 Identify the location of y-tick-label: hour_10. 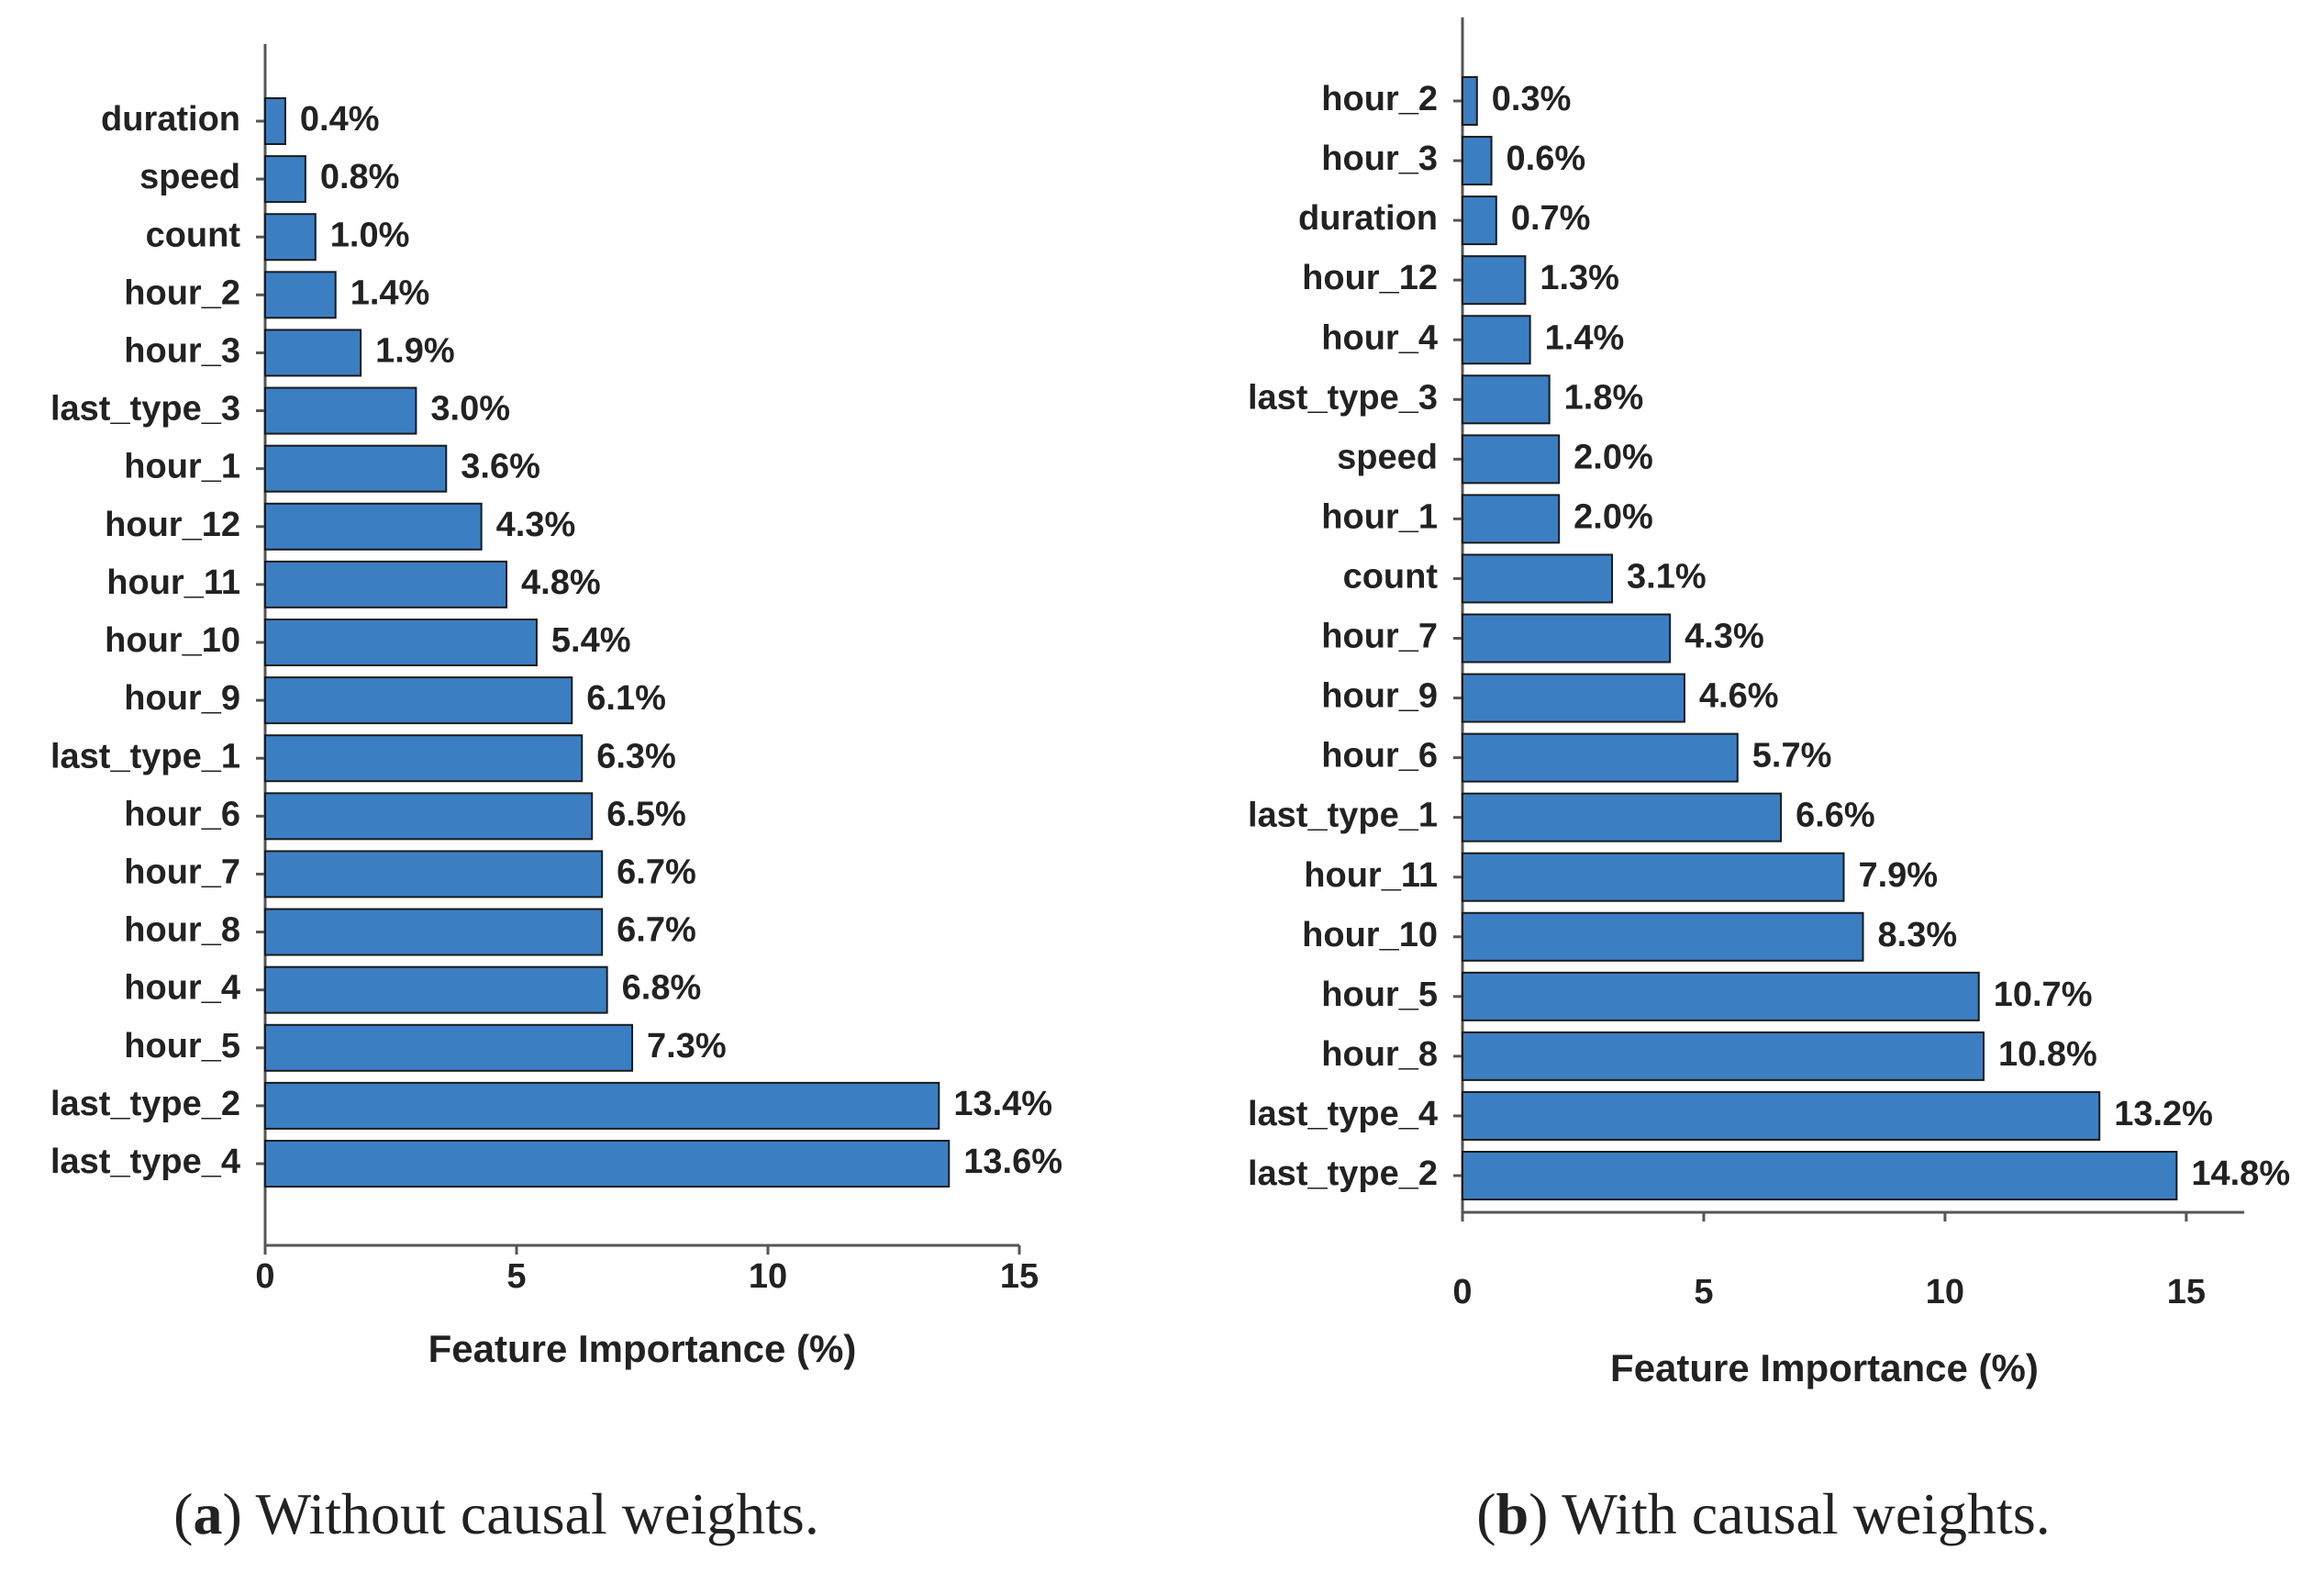
(1370, 935).